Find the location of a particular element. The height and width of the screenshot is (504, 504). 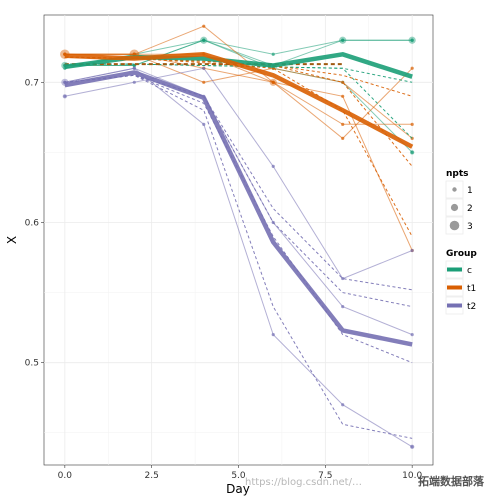

x-tick-label: 10.0 is located at coordinates (412, 476).